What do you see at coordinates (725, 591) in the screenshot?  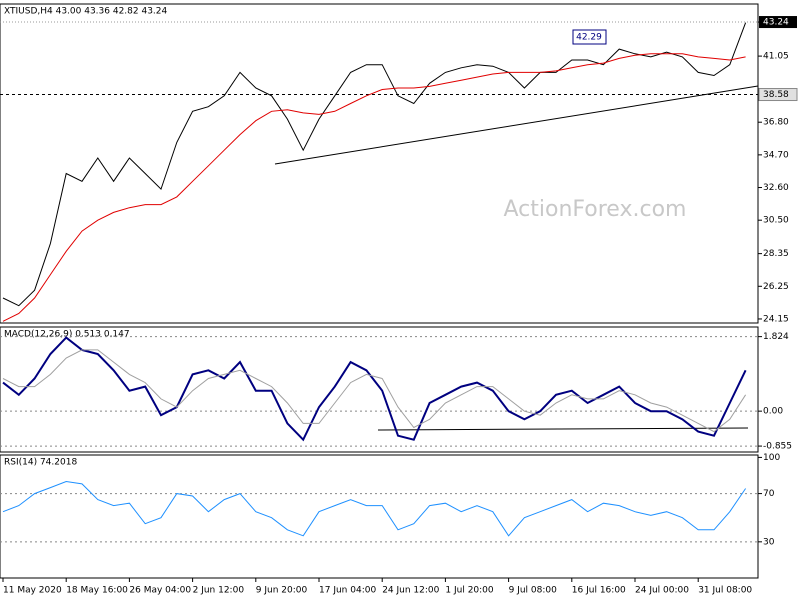 I see `x-tick-label: 31 Jul 08:00` at bounding box center [725, 591].